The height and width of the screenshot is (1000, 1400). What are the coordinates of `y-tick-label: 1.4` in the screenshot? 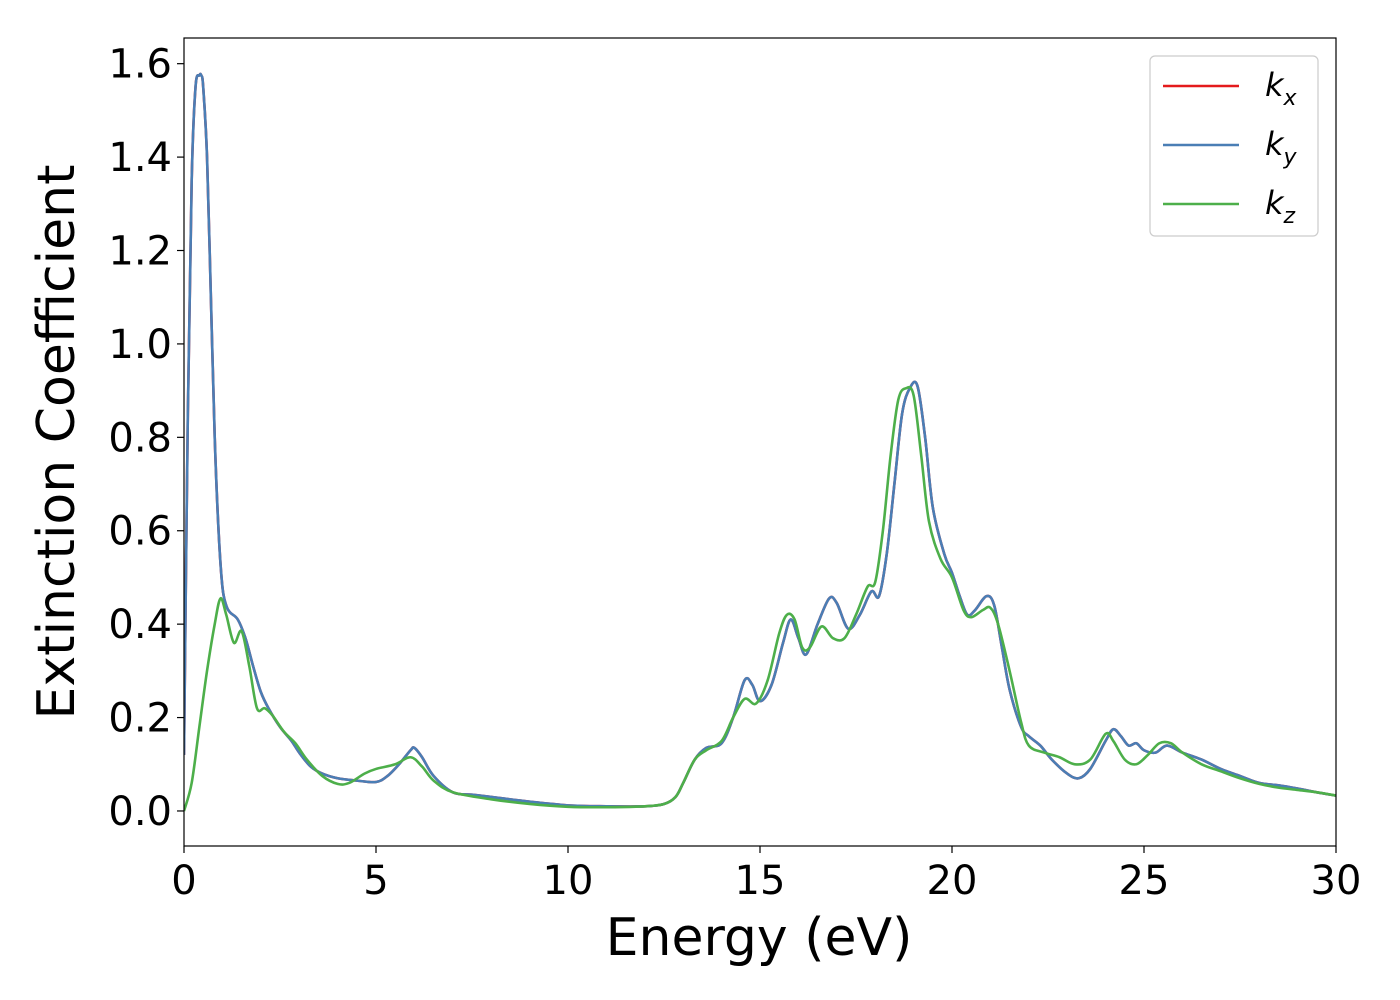 It's located at (140, 158).